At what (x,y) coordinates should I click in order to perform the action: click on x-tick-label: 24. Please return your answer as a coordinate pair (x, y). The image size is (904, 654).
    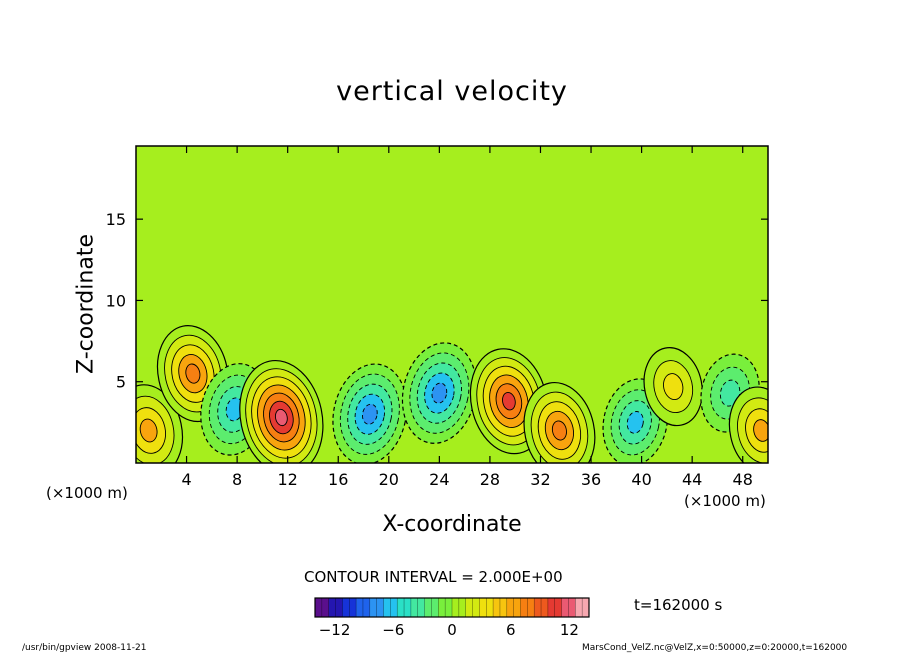
    Looking at the image, I should click on (439, 479).